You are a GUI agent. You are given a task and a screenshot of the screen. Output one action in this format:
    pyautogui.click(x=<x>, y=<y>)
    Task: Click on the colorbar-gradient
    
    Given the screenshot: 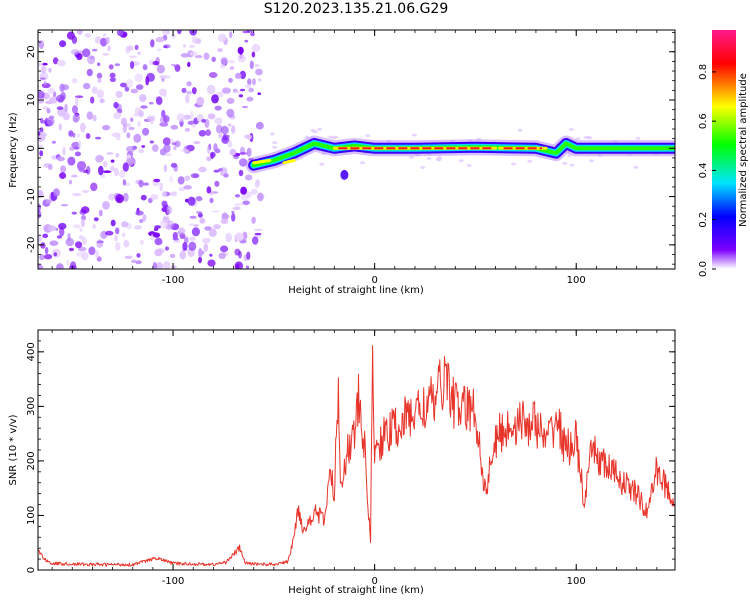 What is the action you would take?
    pyautogui.click(x=724, y=149)
    